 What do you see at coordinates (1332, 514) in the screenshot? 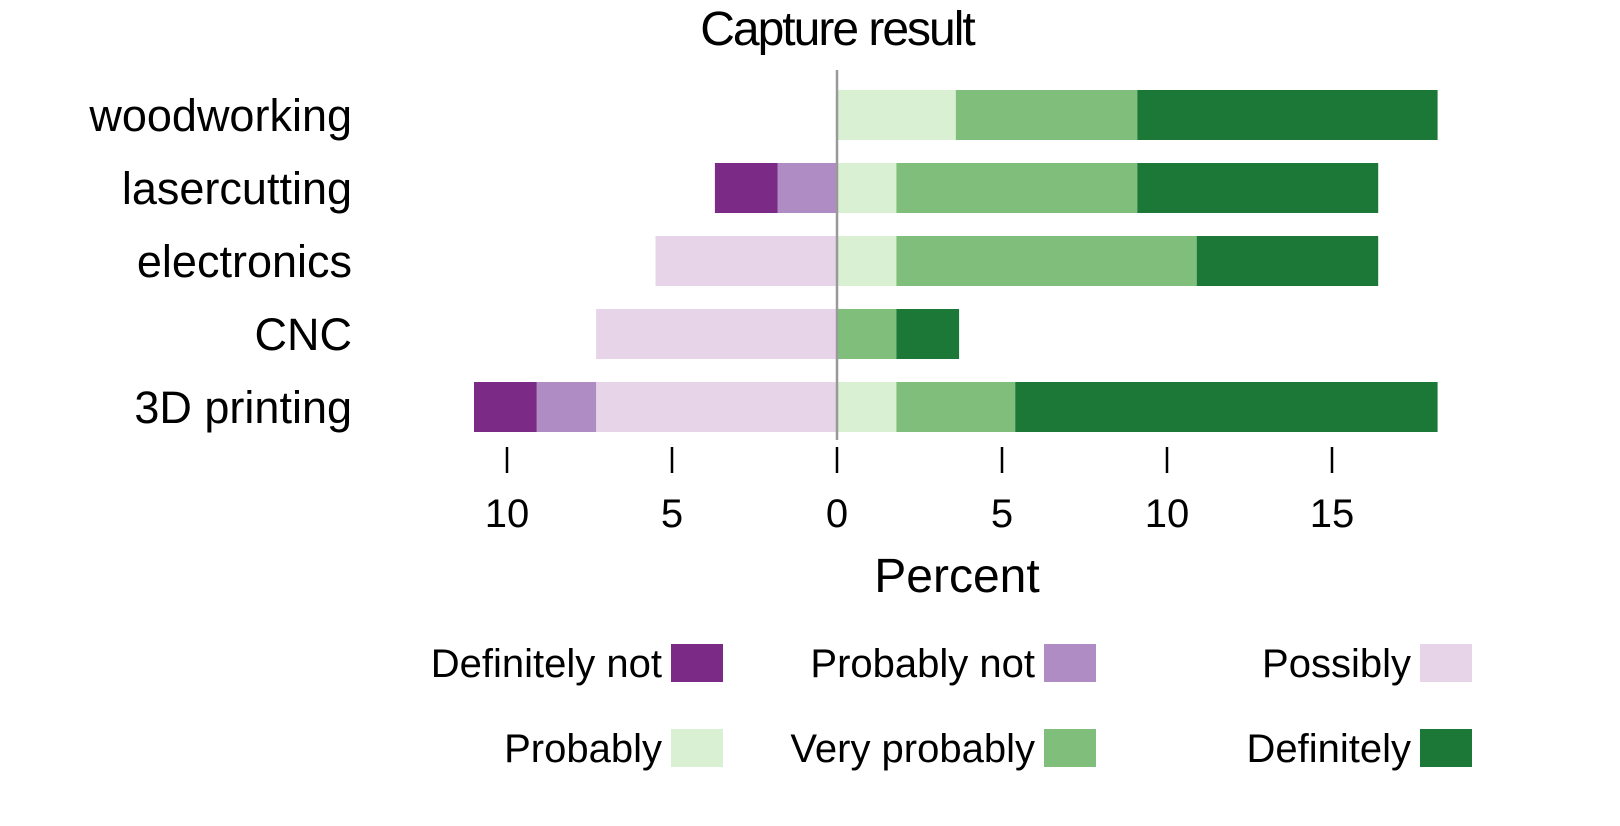
I see `x-tick-label: 15` at bounding box center [1332, 514].